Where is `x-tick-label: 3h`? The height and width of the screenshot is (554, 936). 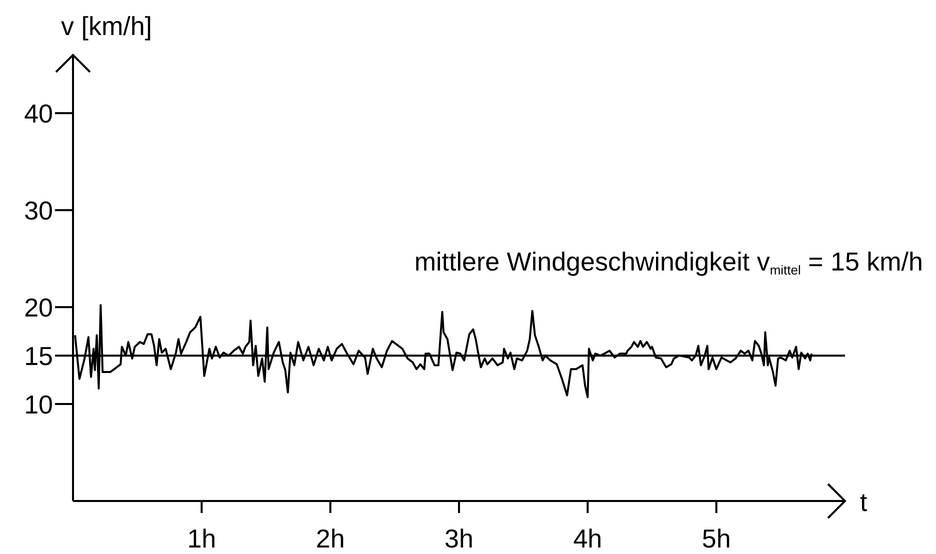 x-tick-label: 3h is located at coordinates (459, 538).